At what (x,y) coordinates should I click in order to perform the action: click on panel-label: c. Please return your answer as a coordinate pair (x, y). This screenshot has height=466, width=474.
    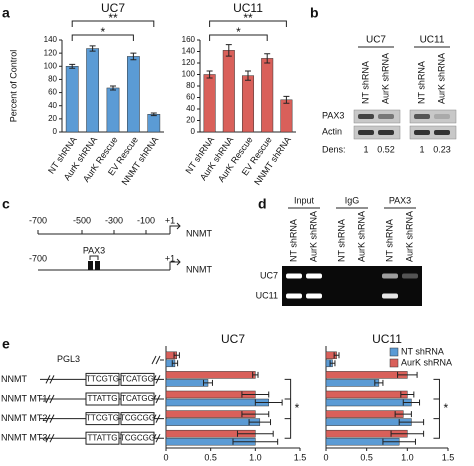
    Looking at the image, I should click on (6, 204).